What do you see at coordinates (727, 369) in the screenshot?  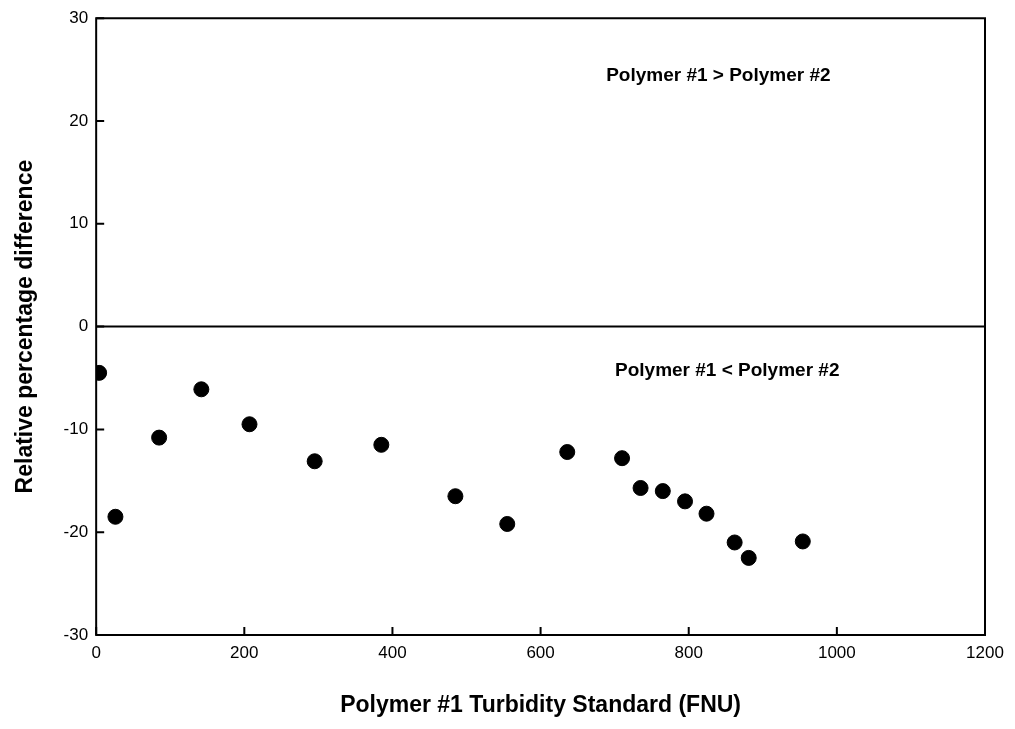 I see `annotation: Polymer #1 < Polymer #2` at bounding box center [727, 369].